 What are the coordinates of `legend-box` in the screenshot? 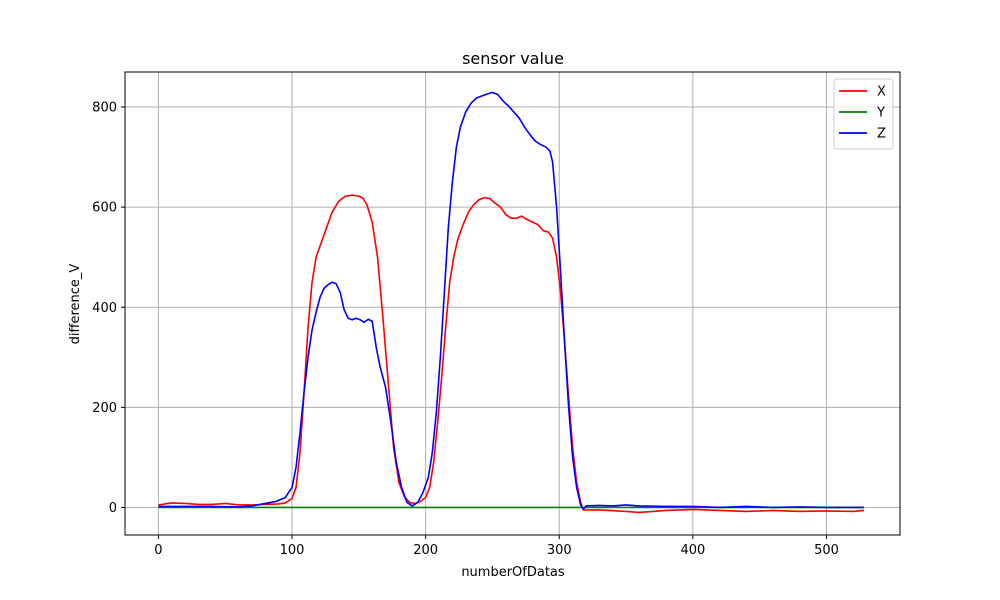 It's located at (863, 114).